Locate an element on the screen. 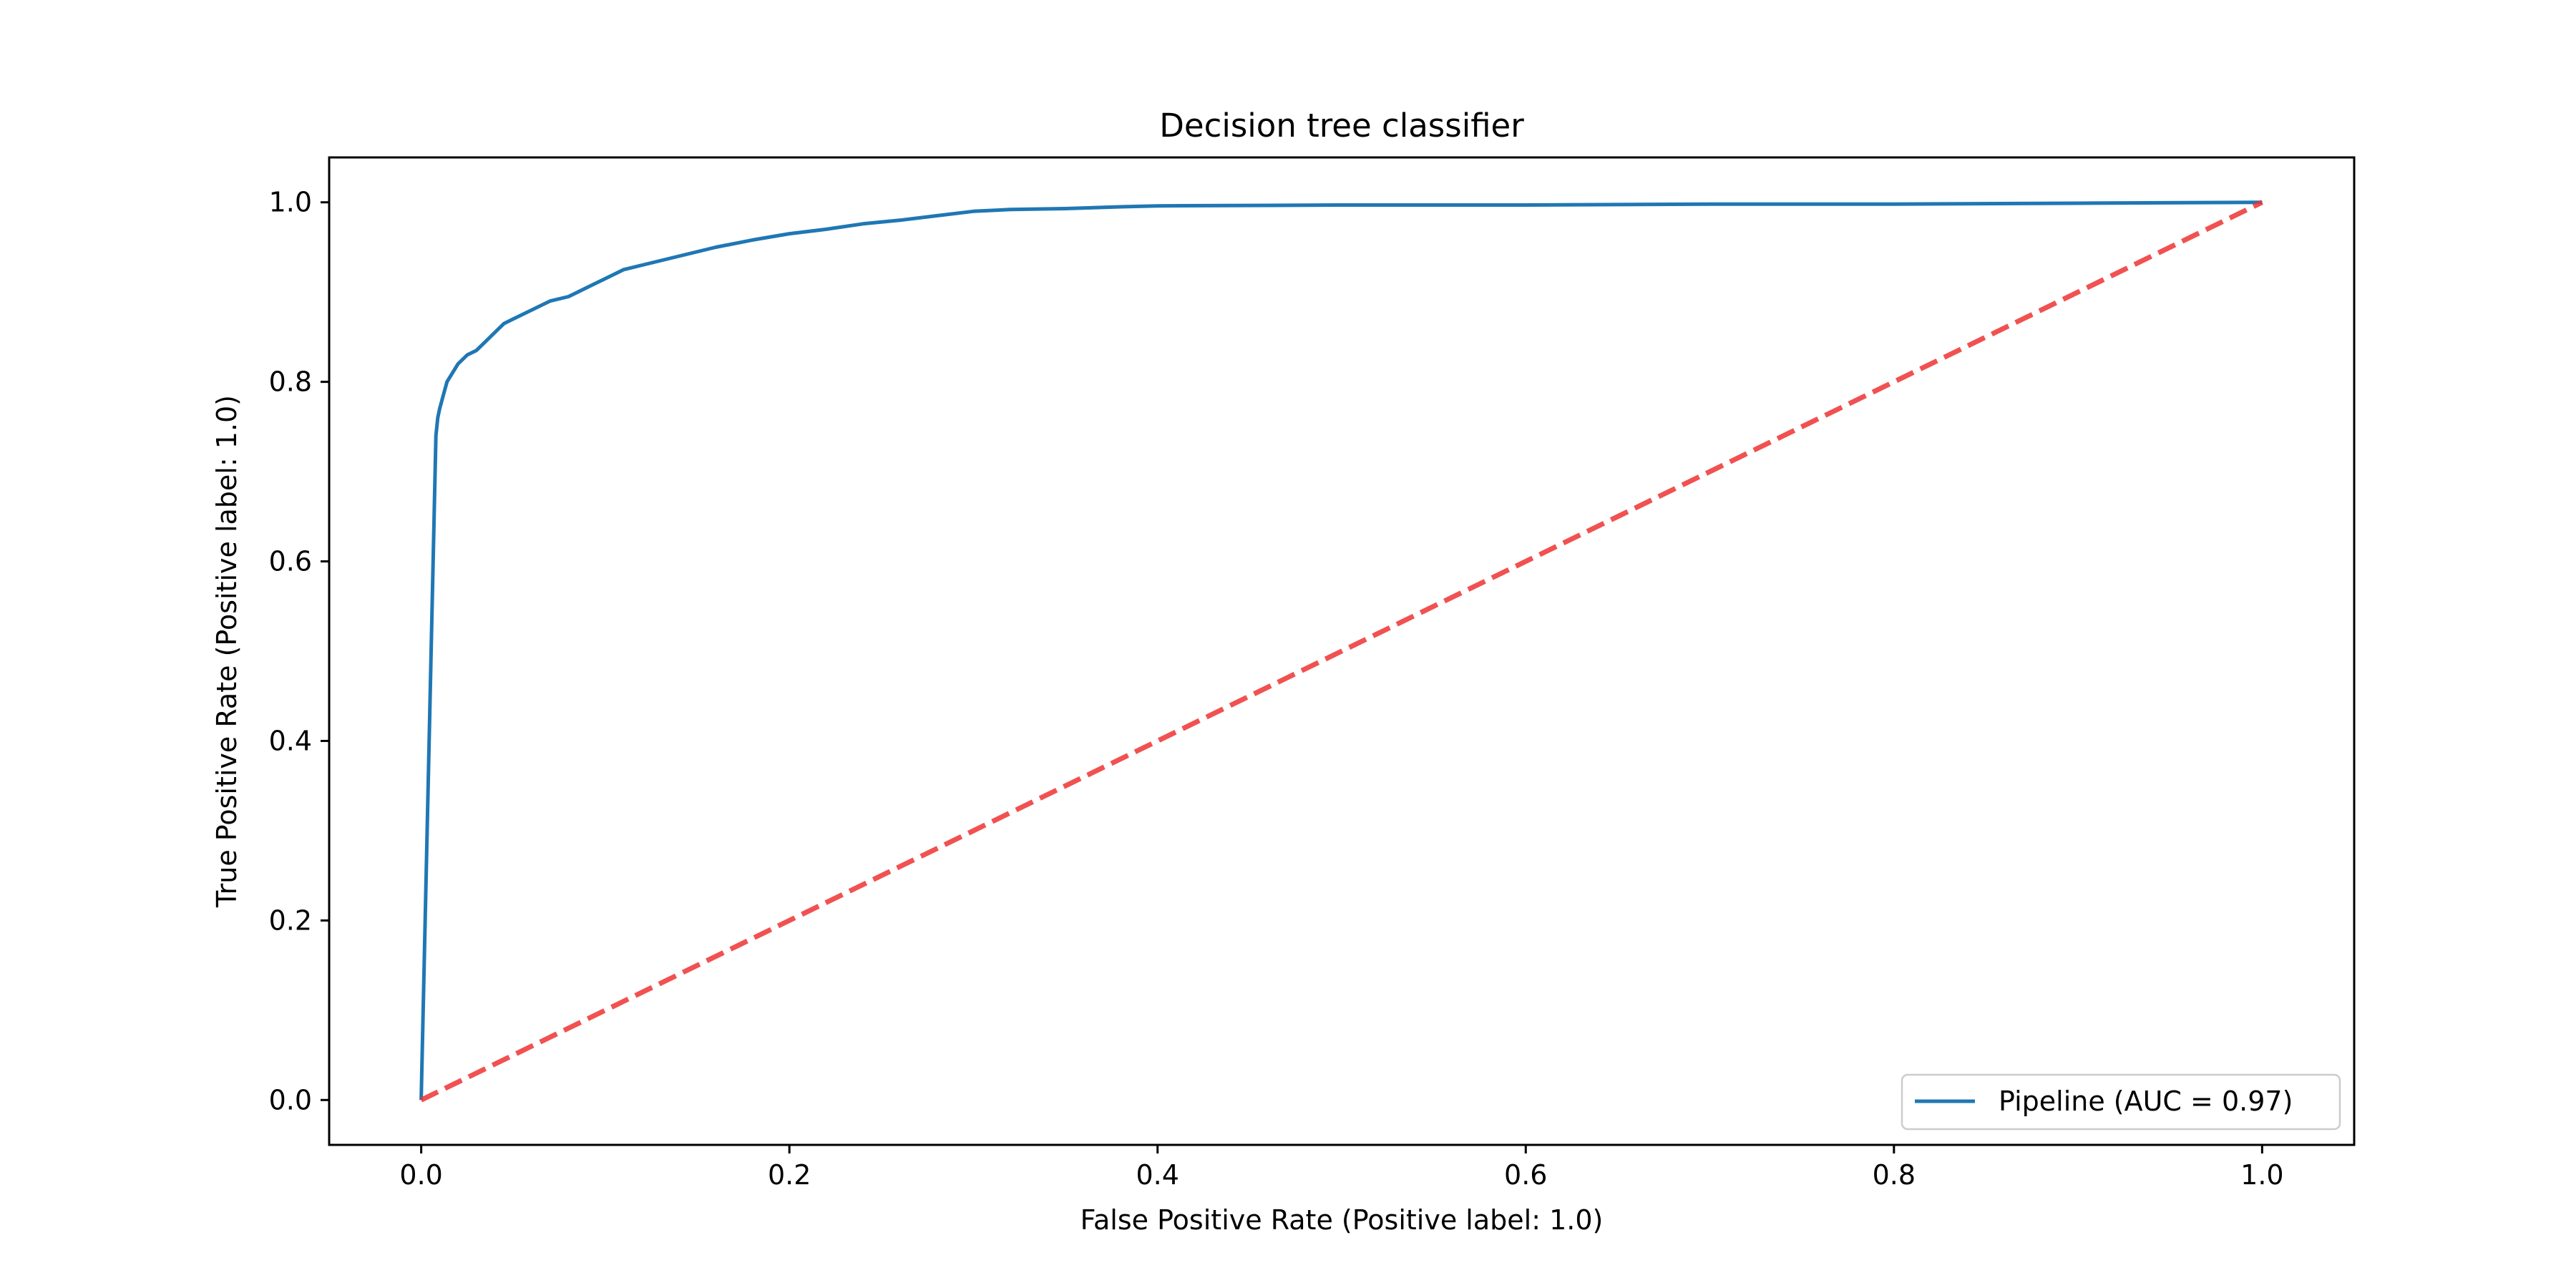 This screenshot has width=2576, height=1288. x-tick-label: 1.0 is located at coordinates (2261, 1175).